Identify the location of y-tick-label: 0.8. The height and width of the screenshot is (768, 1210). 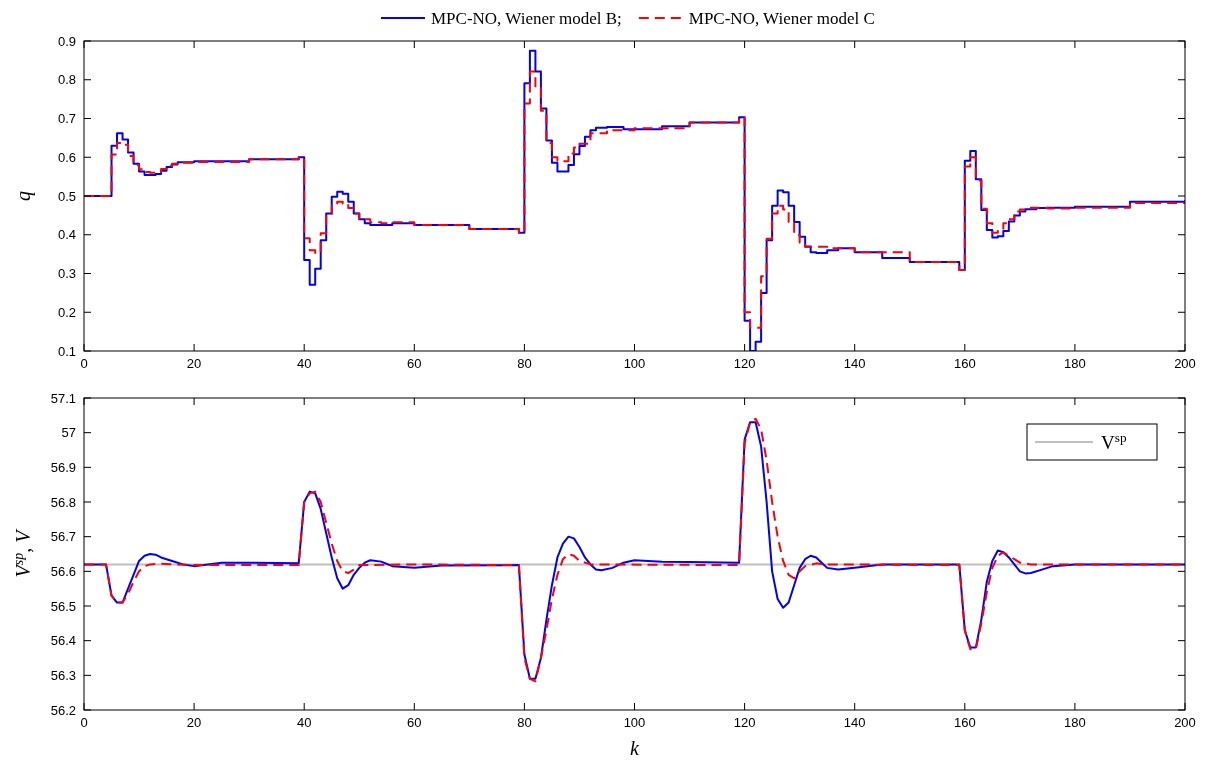
(66, 80).